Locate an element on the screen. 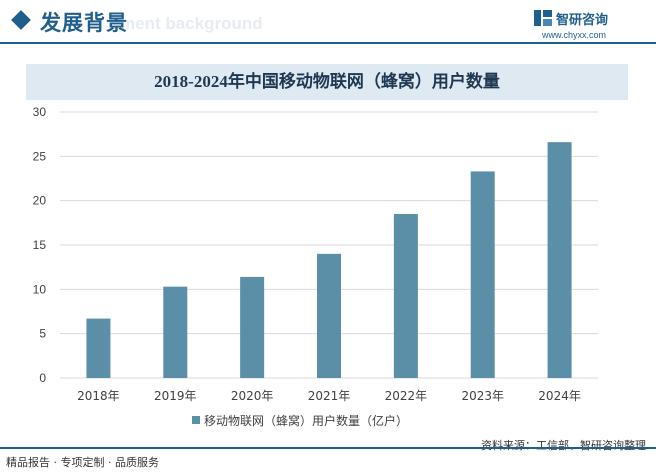 The width and height of the screenshot is (656, 475). x-tick-label: 2021年 is located at coordinates (329, 396).